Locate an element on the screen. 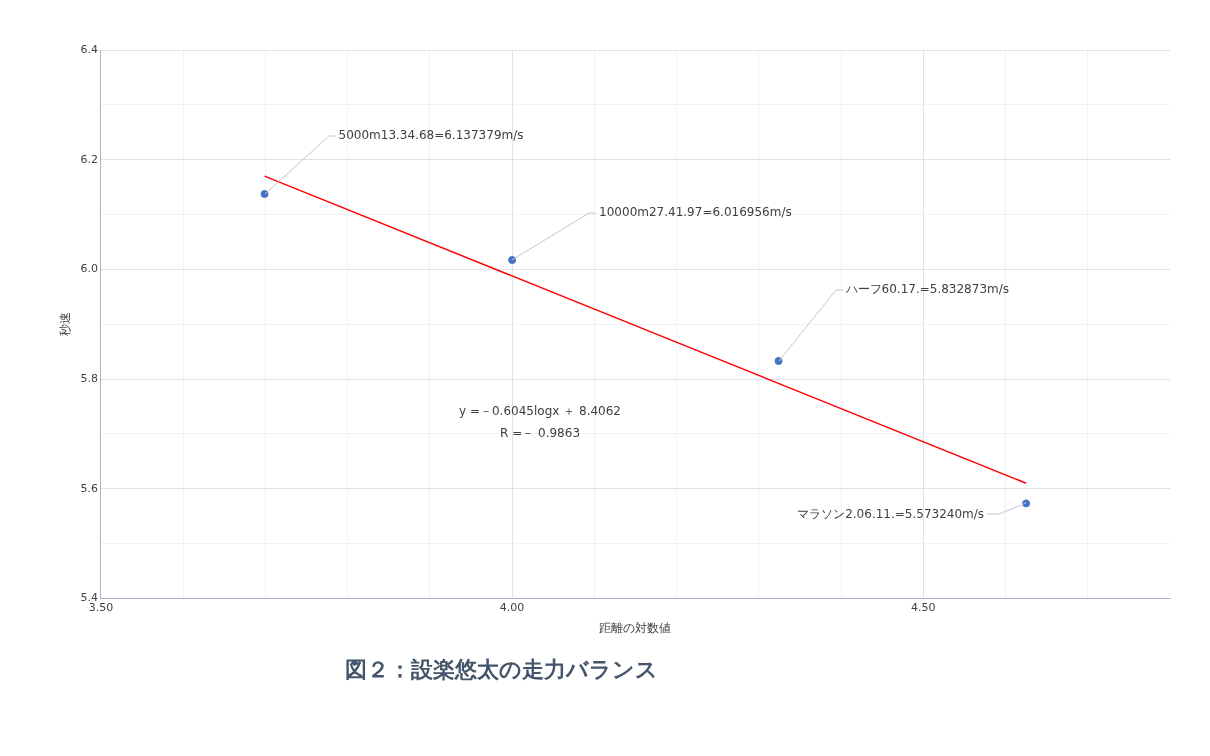 This screenshot has width=1210, height=756. data-label: ハーフ60.17.=5.832873m/s is located at coordinates (927, 289).